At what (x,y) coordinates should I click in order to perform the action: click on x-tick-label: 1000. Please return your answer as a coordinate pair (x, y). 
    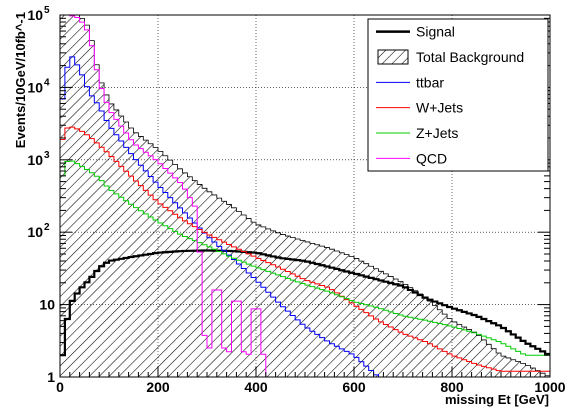
    Looking at the image, I should click on (549, 387).